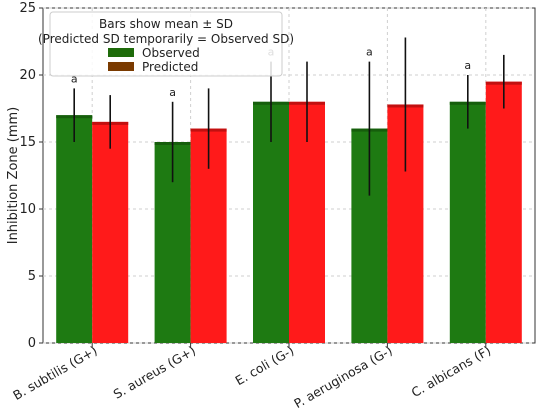  I want to click on legend-label-observed: Observed, so click(171, 53).